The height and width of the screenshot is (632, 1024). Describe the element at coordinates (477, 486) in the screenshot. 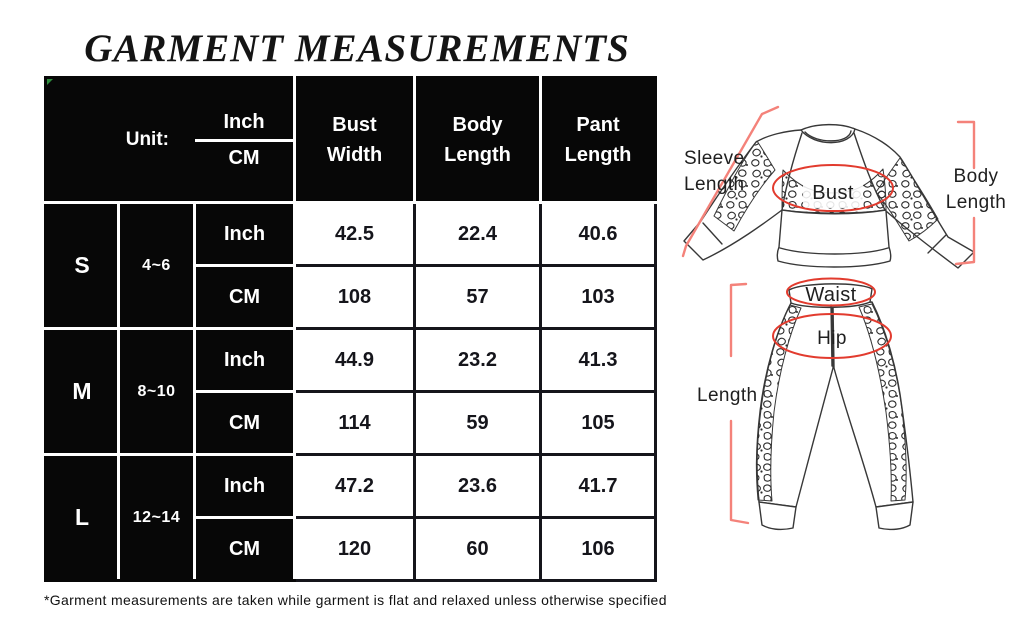

I see `value-cell: 23.6` at that location.